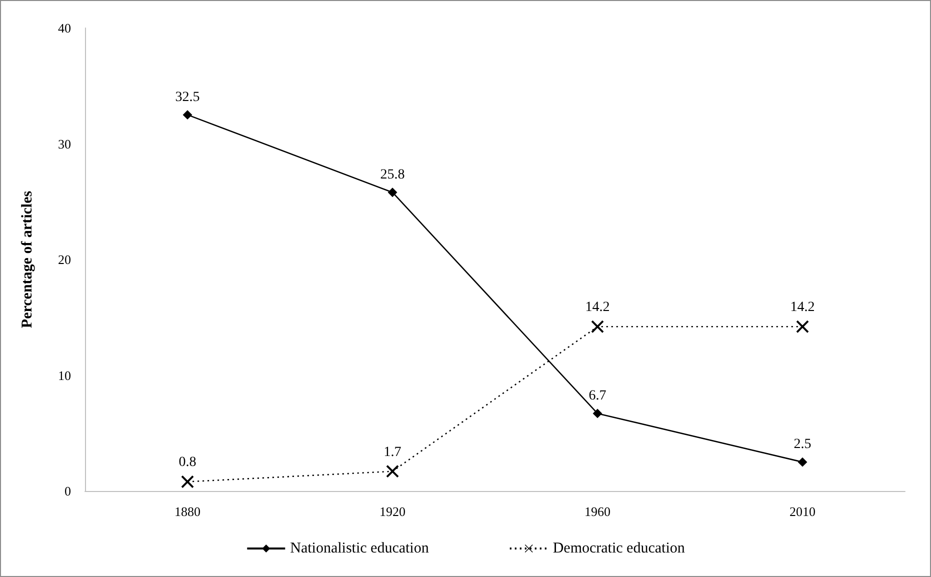  I want to click on x-tick-label: 1960, so click(597, 511).